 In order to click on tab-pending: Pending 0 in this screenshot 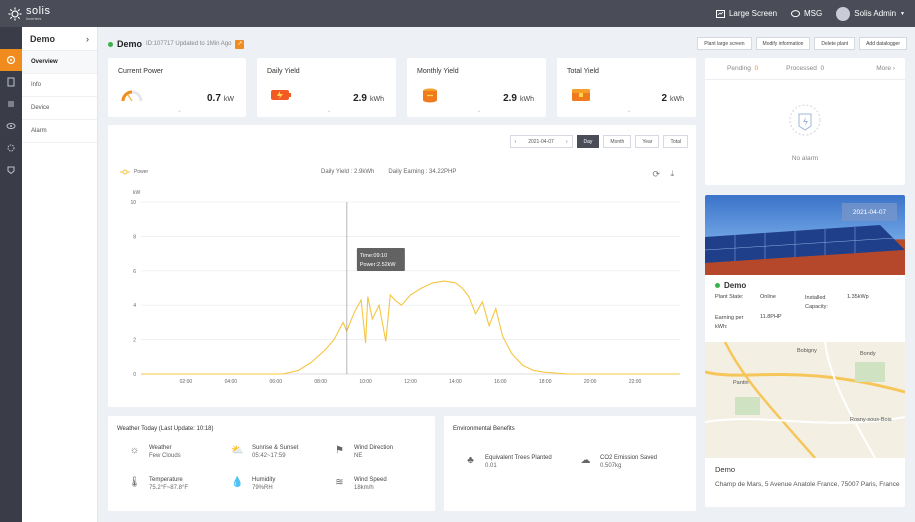, I will do `click(742, 68)`.